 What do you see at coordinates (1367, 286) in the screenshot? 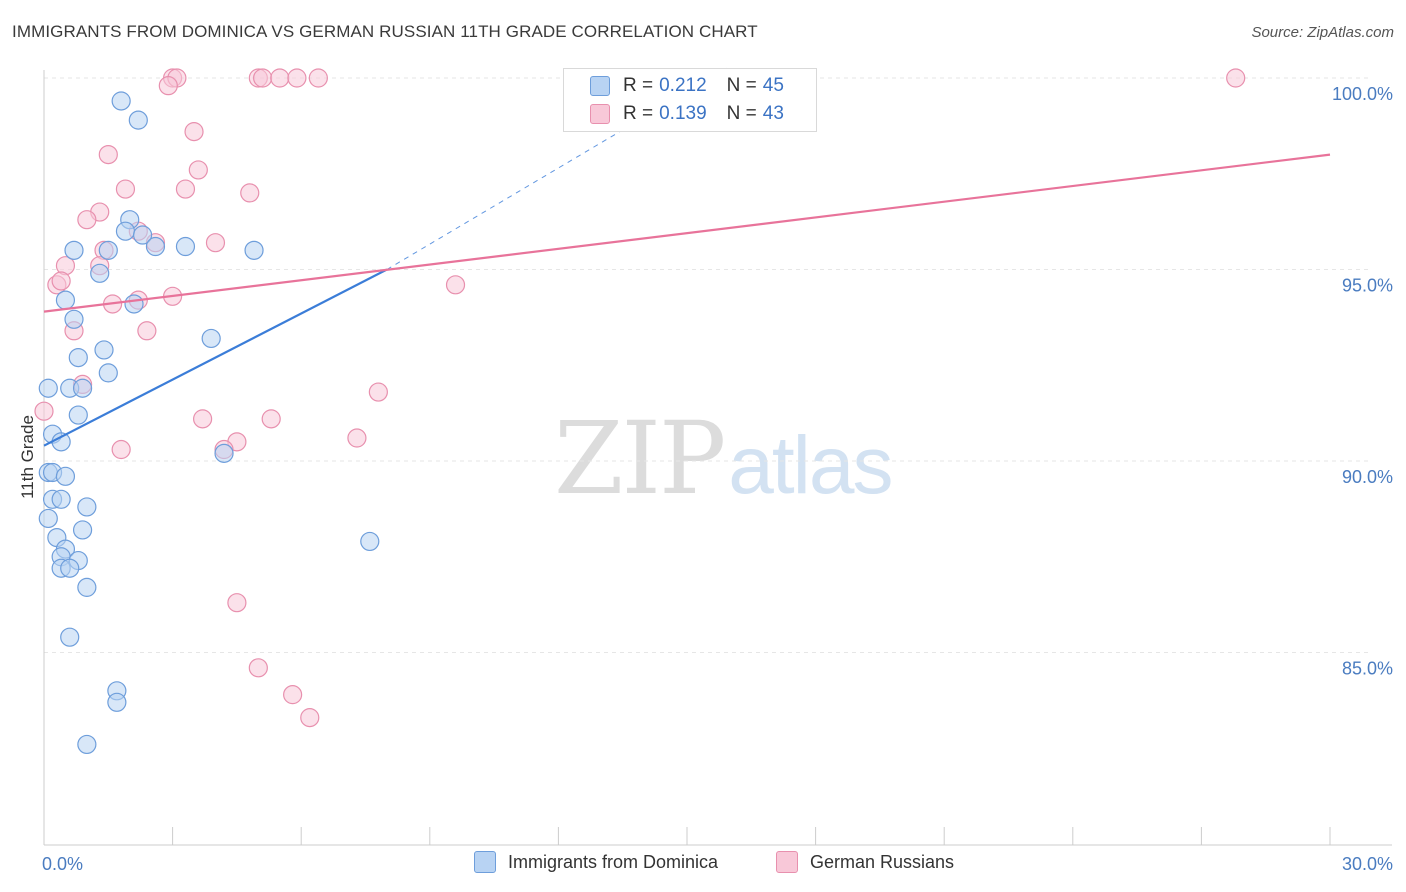
I see `y-tick-label: 95.0%` at bounding box center [1367, 286].